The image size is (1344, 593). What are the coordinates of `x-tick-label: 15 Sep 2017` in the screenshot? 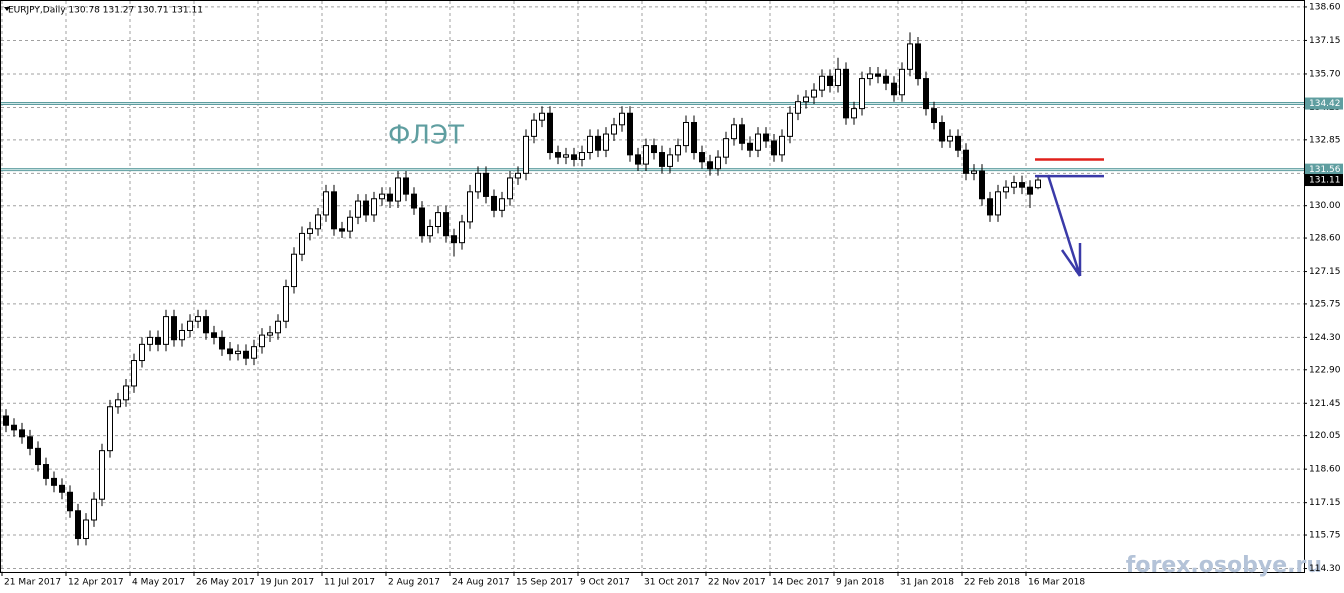 It's located at (544, 583).